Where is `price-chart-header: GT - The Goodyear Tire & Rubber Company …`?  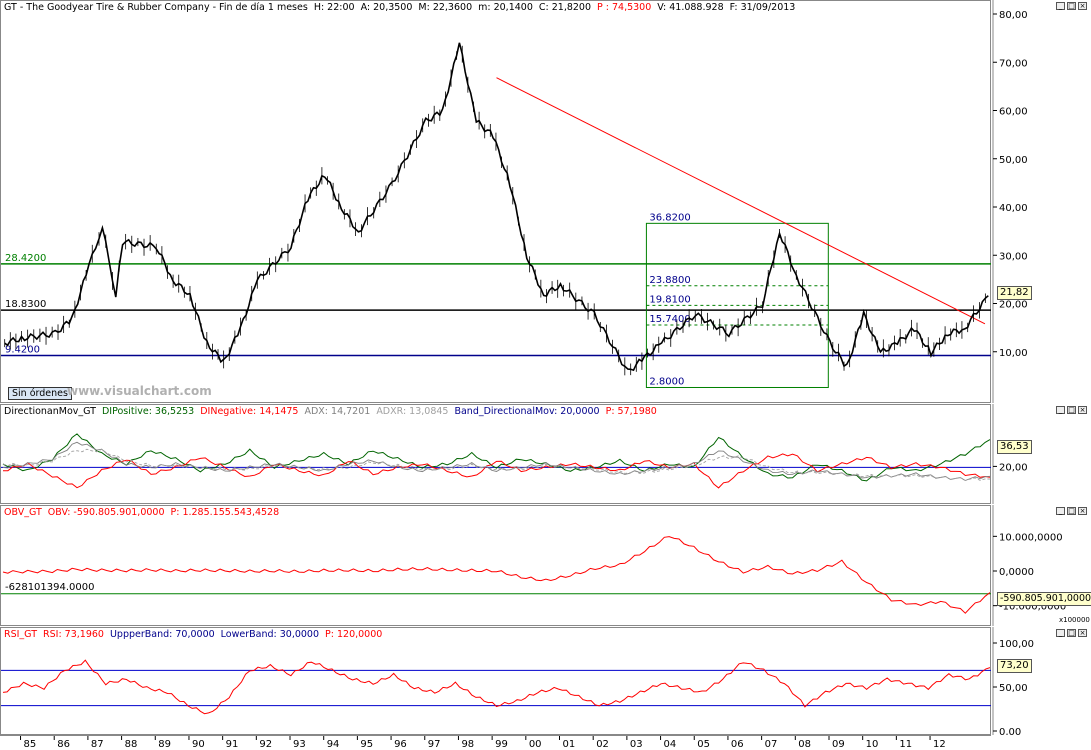
price-chart-header: GT - The Goodyear Tire & Rubber Company … is located at coordinates (405, 7).